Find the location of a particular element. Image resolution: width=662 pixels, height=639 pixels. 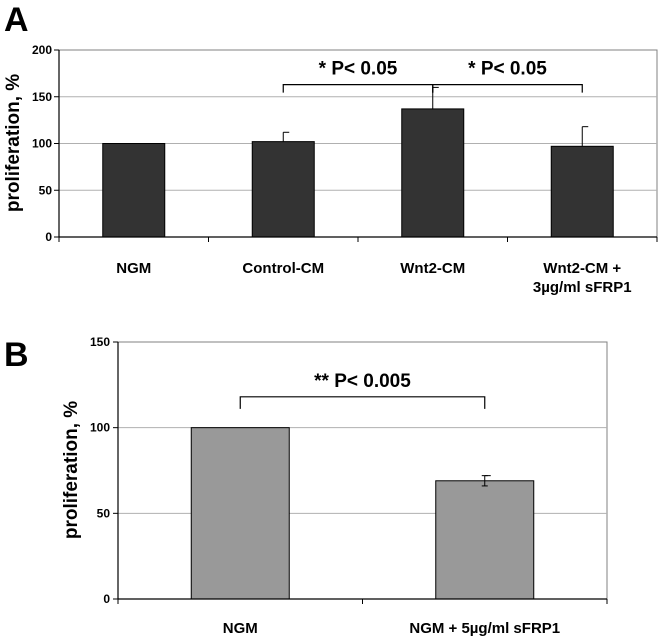

panel-a-category-label: Wnt2-CM is located at coordinates (432, 268).